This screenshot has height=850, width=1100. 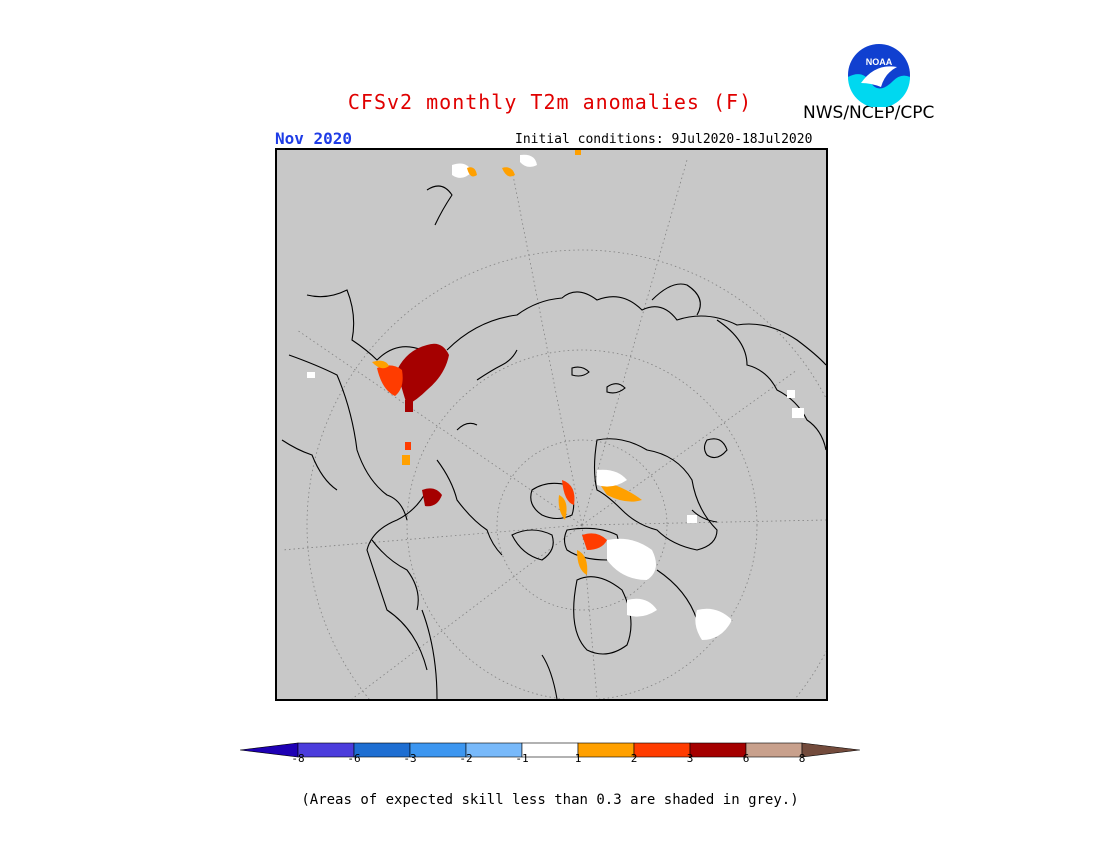 I want to click on initial-conditions: Initial conditions: 9Jul2020-18Jul2020, so click(x=664, y=139).